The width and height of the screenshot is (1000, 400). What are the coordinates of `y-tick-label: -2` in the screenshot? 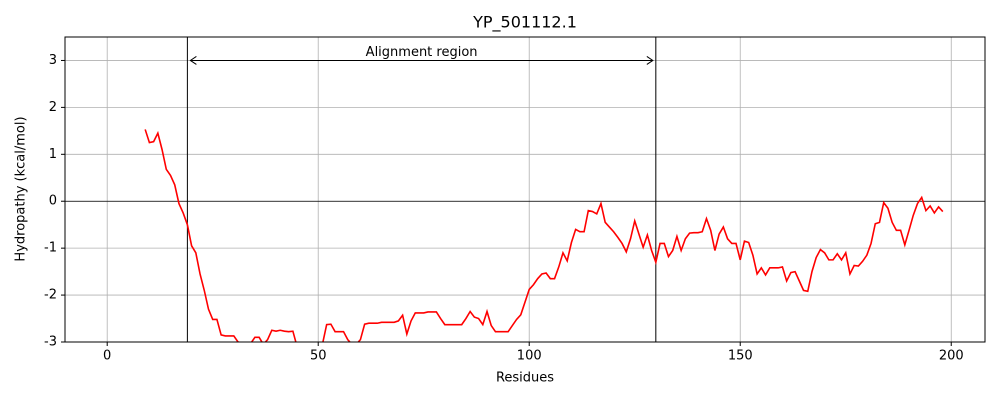 It's located at (50, 295).